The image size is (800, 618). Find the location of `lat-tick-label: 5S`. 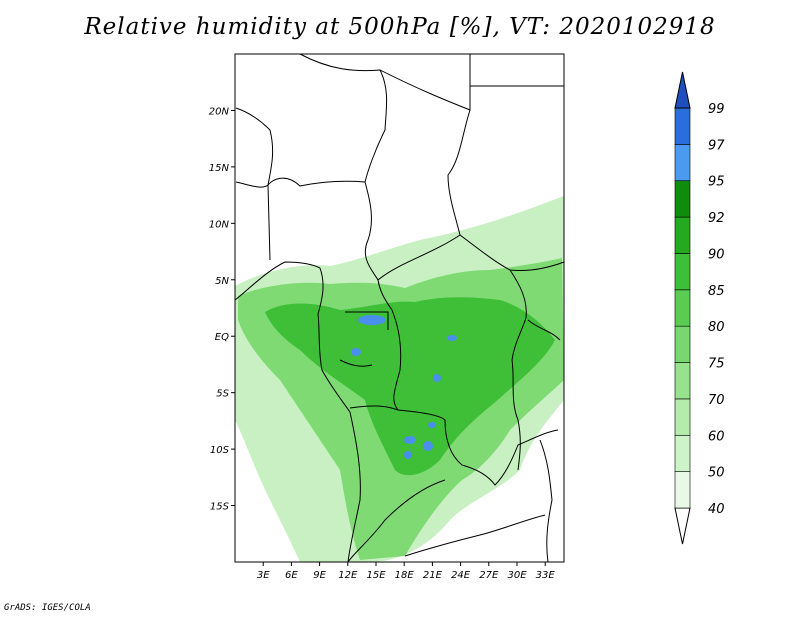

lat-tick-label: 5S is located at coordinates (222, 394).